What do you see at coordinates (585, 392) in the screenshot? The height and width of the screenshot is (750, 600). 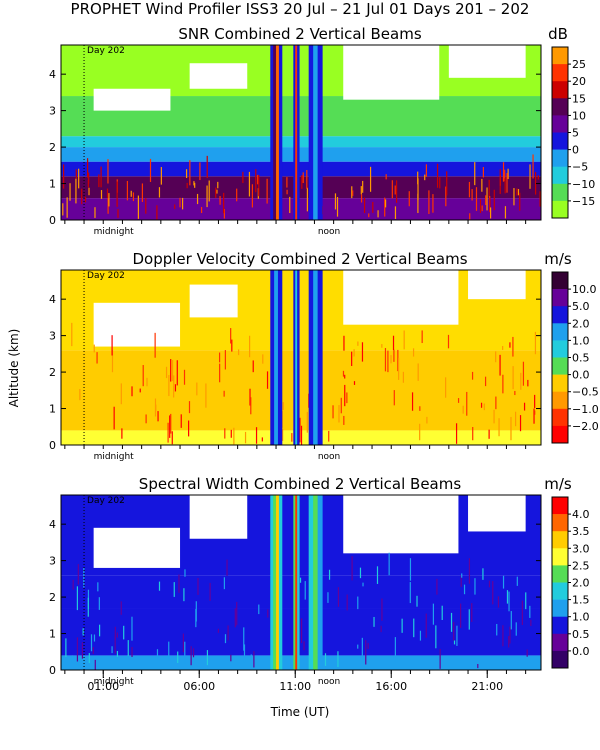 I see `colorbar-label: −0.5` at bounding box center [585, 392].